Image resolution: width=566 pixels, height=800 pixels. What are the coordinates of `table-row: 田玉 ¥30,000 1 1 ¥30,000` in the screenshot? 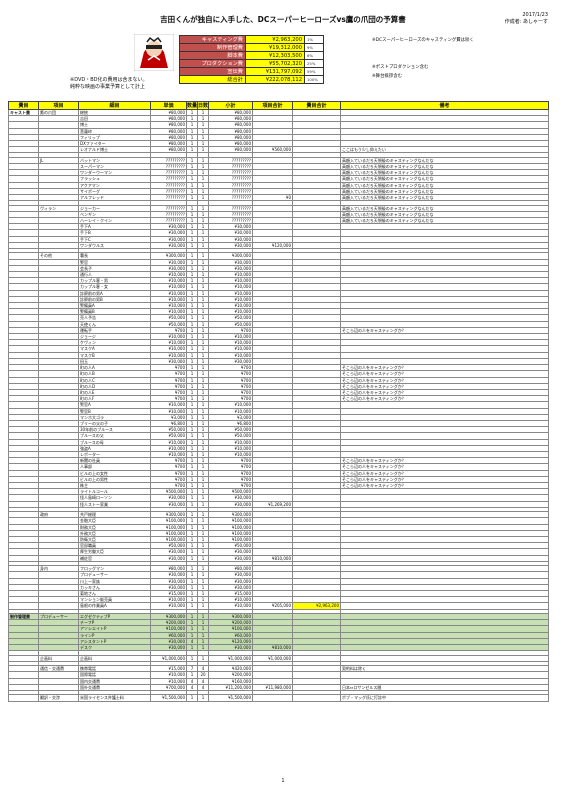 It's located at (278, 361).